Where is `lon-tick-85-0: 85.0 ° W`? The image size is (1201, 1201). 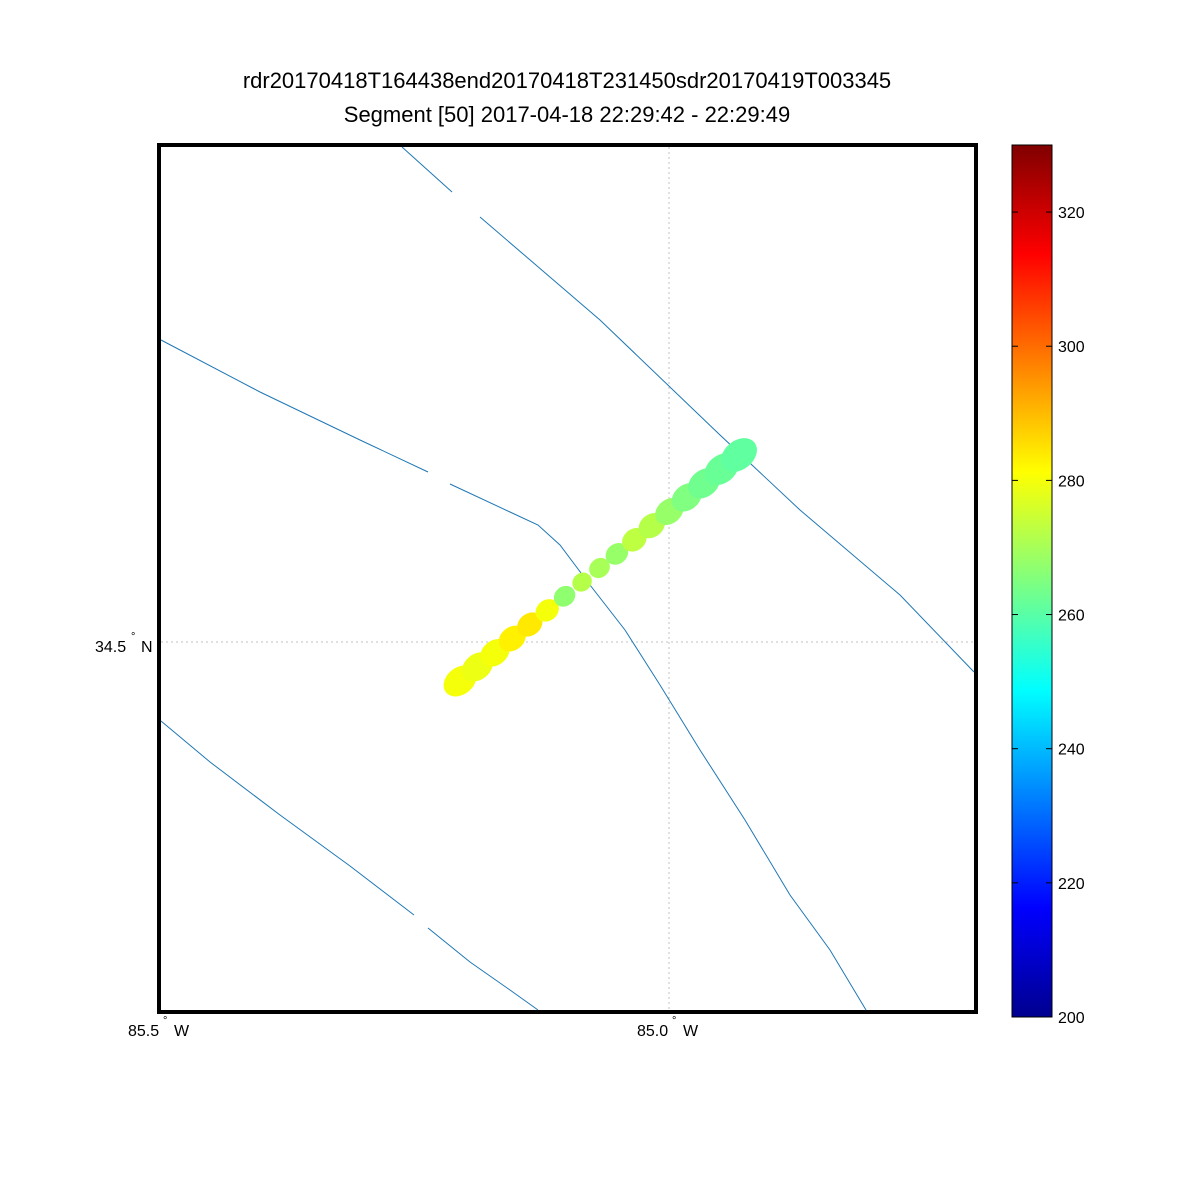 lon-tick-85-0: 85.0 ° W is located at coordinates (668, 1027).